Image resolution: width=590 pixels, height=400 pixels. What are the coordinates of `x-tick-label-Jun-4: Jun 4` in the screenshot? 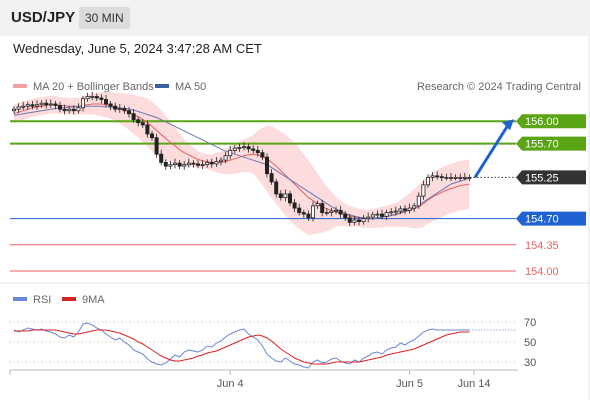 It's located at (230, 384).